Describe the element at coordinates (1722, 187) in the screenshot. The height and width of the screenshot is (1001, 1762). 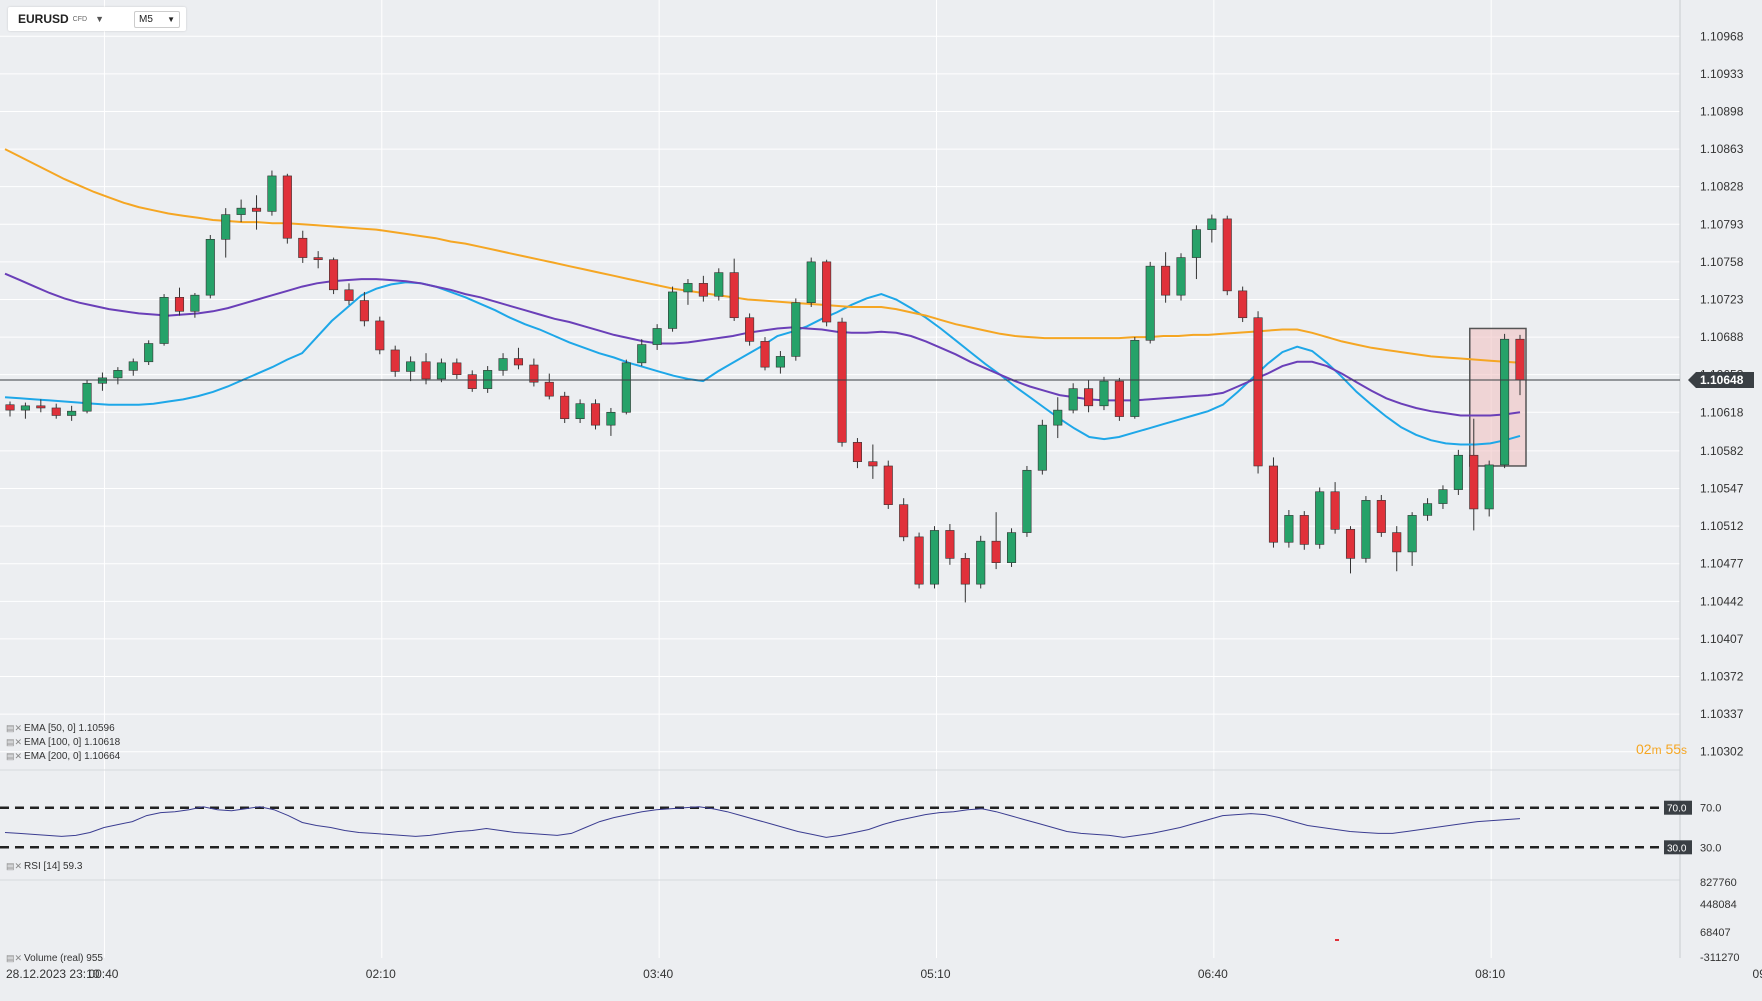
I see `price-axis-label: 1.10828` at that location.